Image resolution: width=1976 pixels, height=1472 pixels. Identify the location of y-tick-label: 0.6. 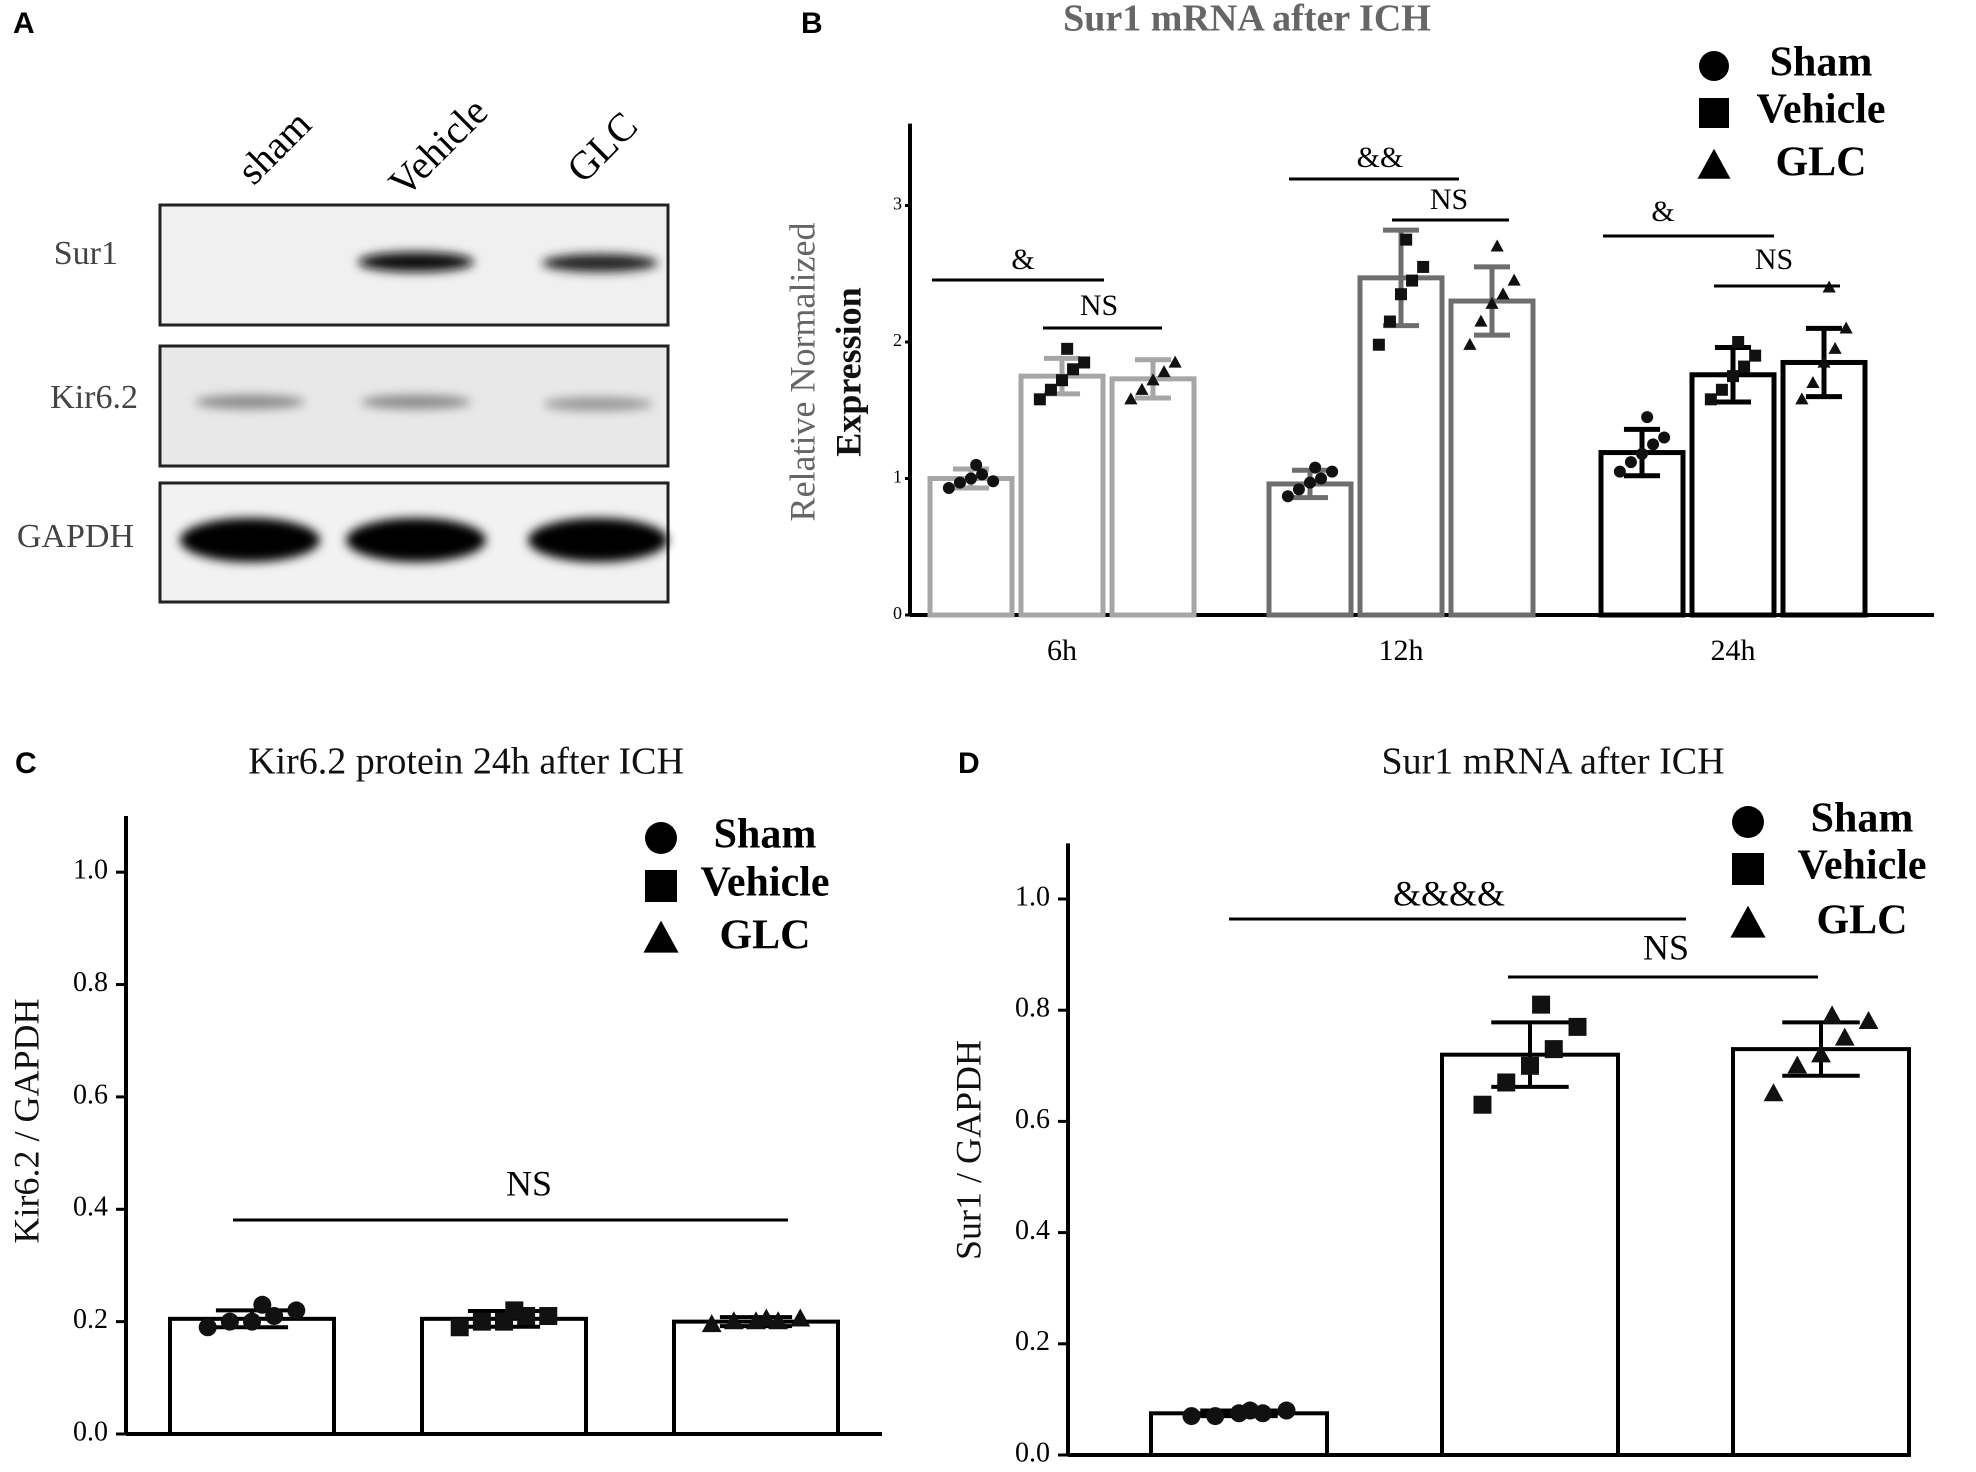
(1032, 1119).